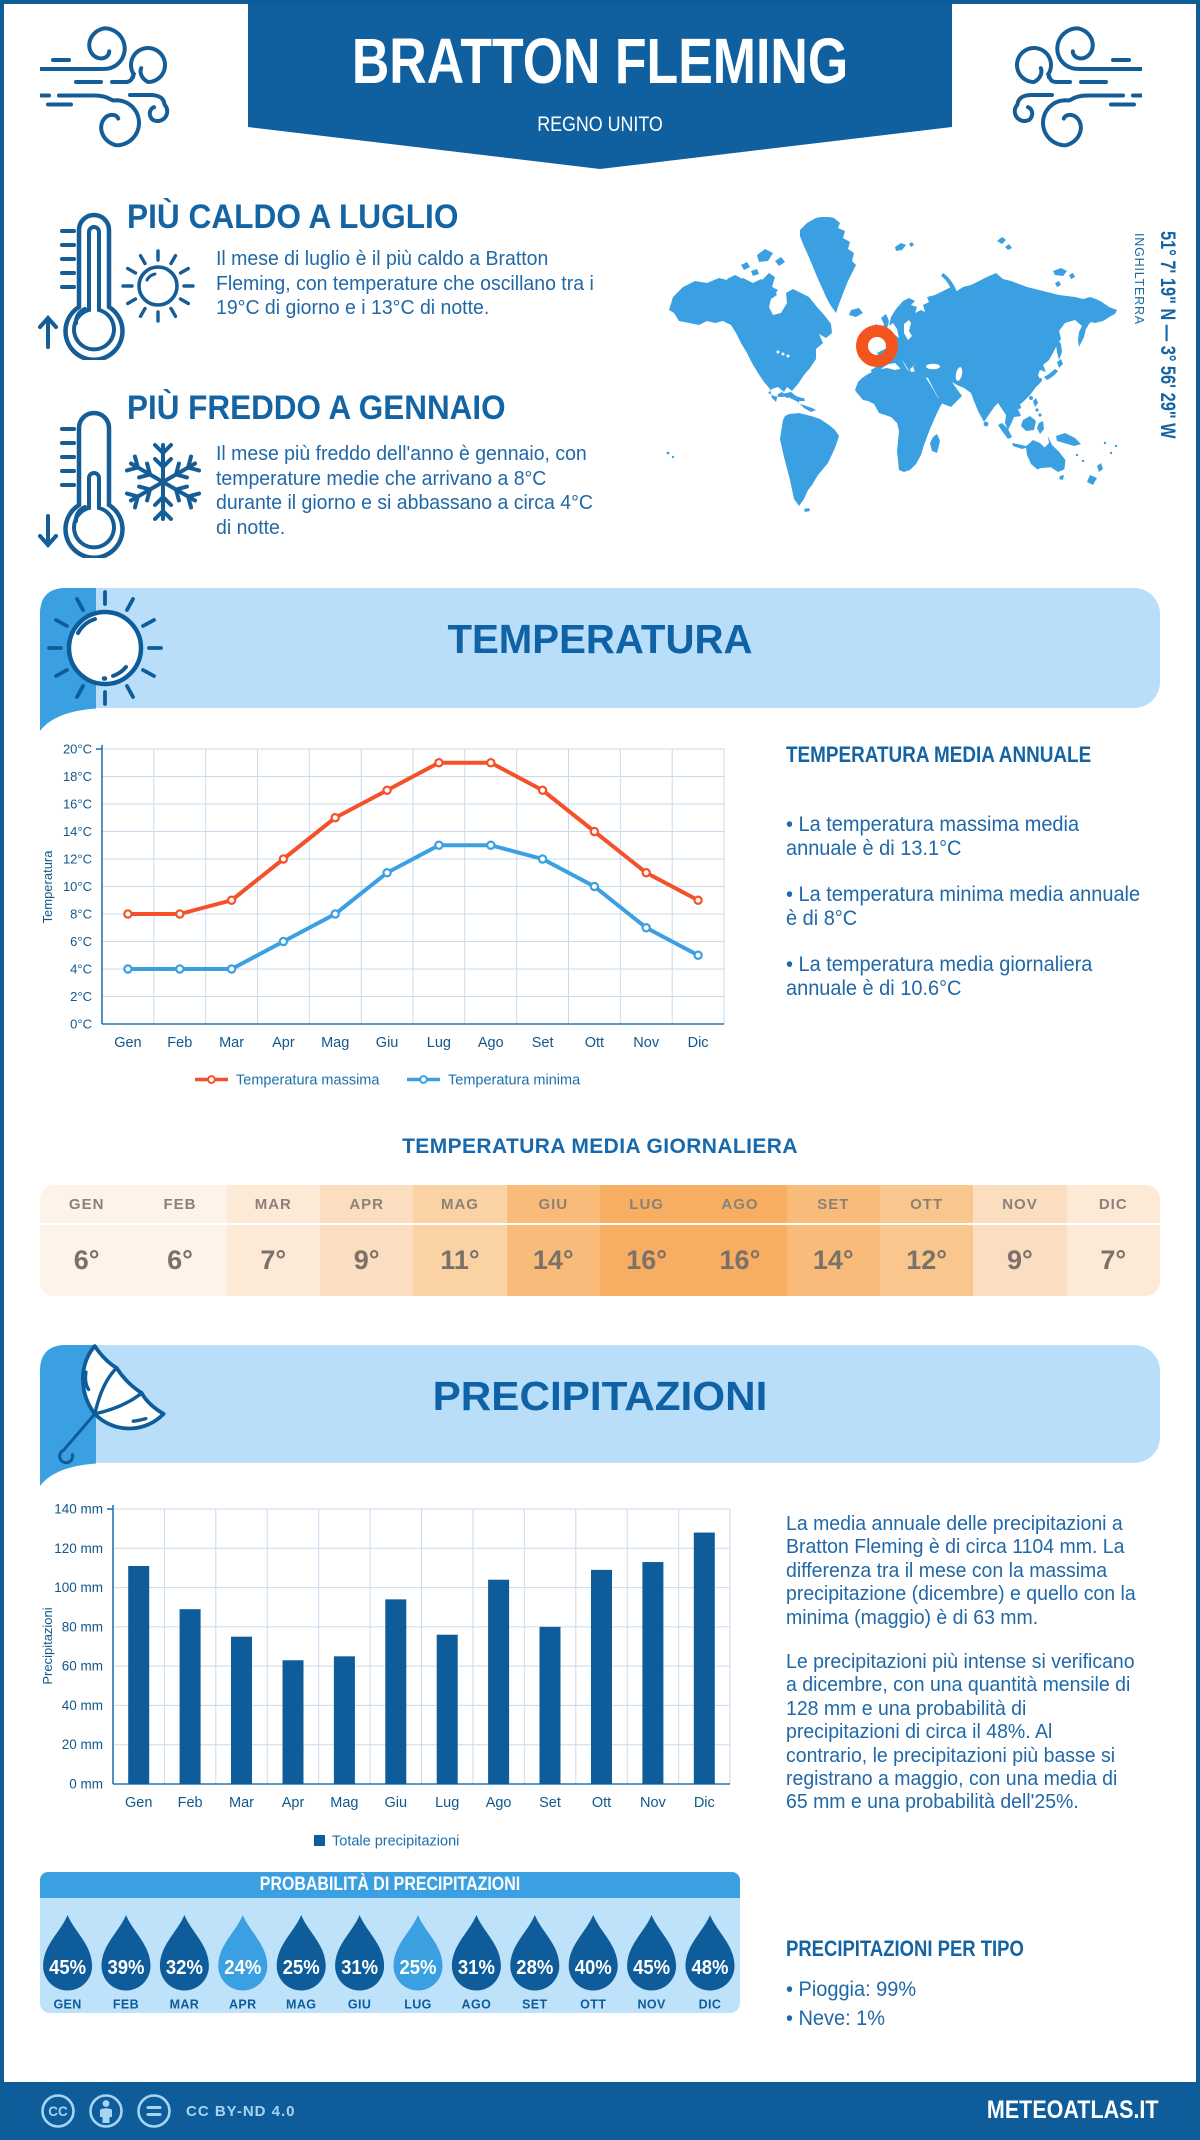  Describe the element at coordinates (82, 1626) in the screenshot. I see `svg-text: 80 mm` at that location.